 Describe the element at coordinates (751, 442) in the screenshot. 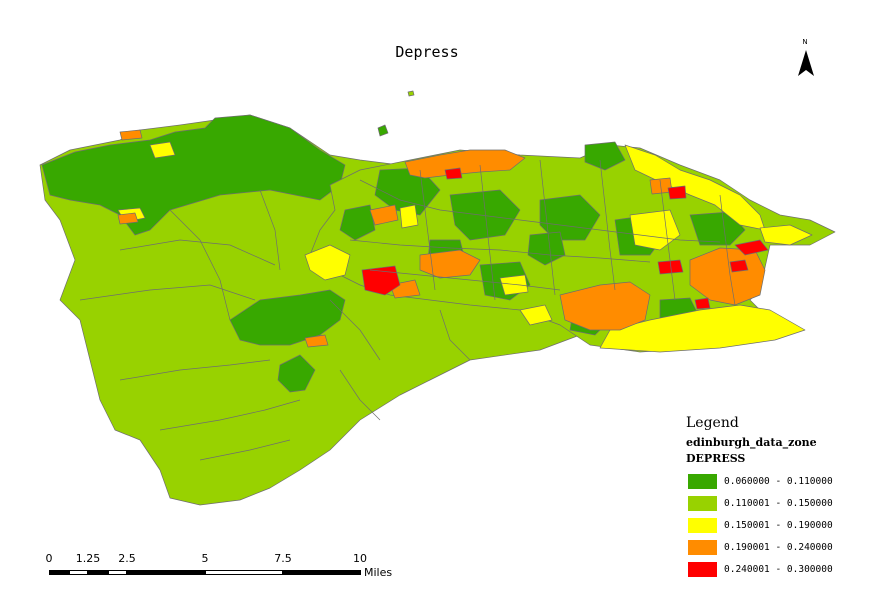

I see `legend-layer-name: edinburgh_data_zone` at that location.